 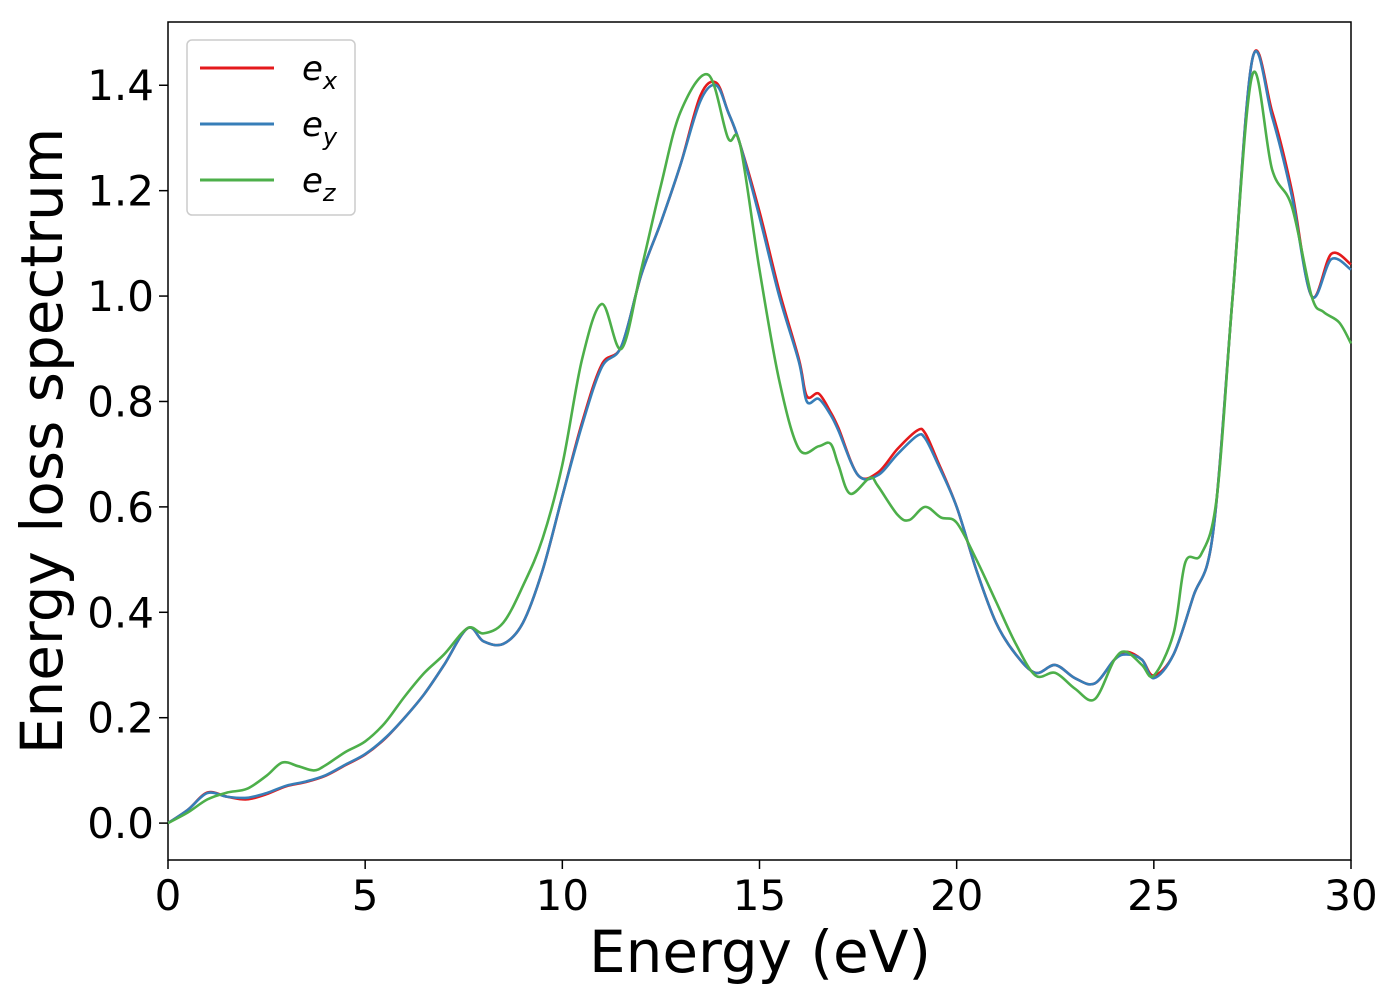 I want to click on y-tick-label: 1.4, so click(x=120, y=85).